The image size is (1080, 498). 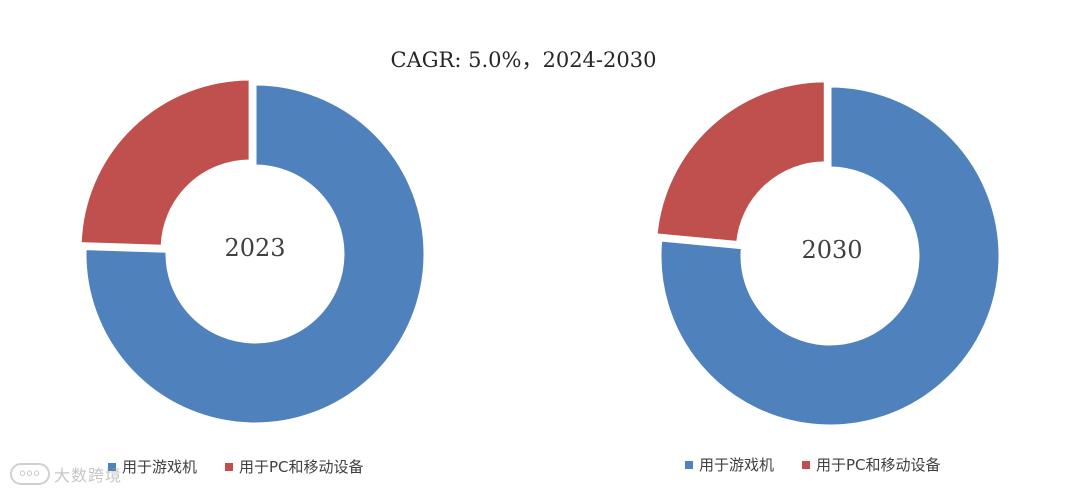 I want to click on center-label-2030: 2030, so click(x=831, y=250).